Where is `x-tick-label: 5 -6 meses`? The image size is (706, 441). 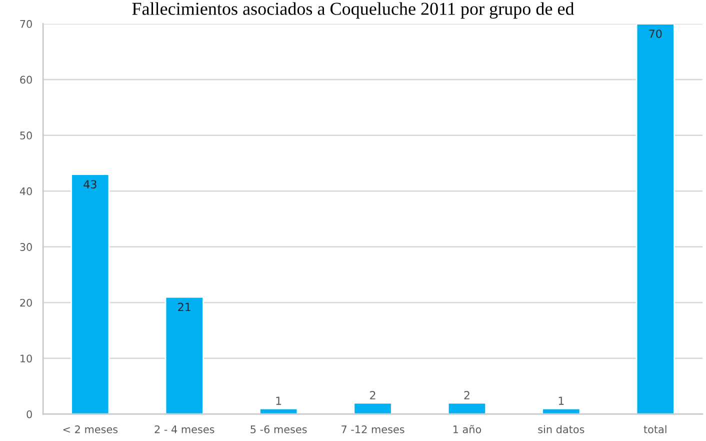 x-tick-label: 5 -6 meses is located at coordinates (278, 429).